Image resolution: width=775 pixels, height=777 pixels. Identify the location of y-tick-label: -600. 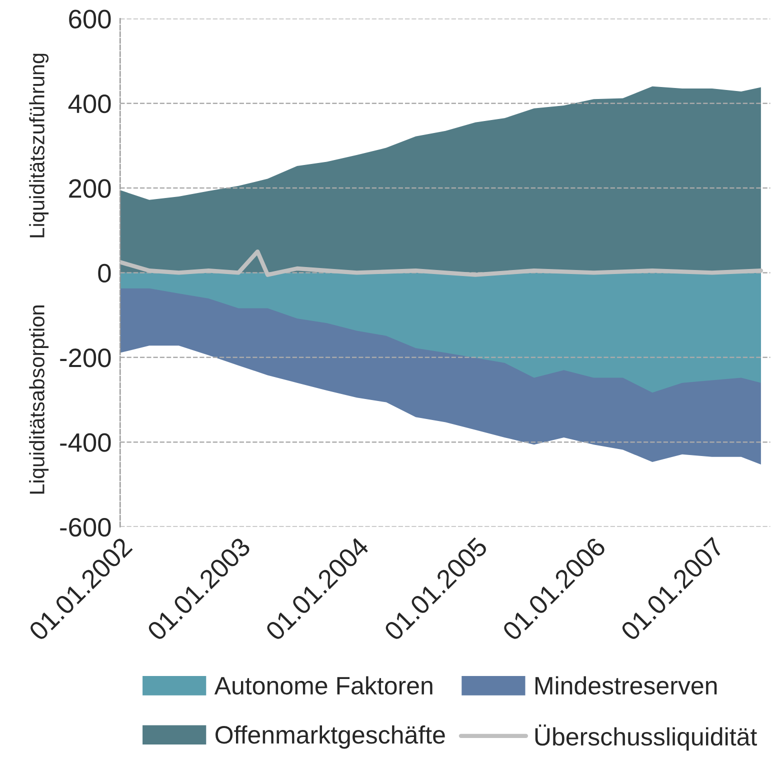
(85, 527).